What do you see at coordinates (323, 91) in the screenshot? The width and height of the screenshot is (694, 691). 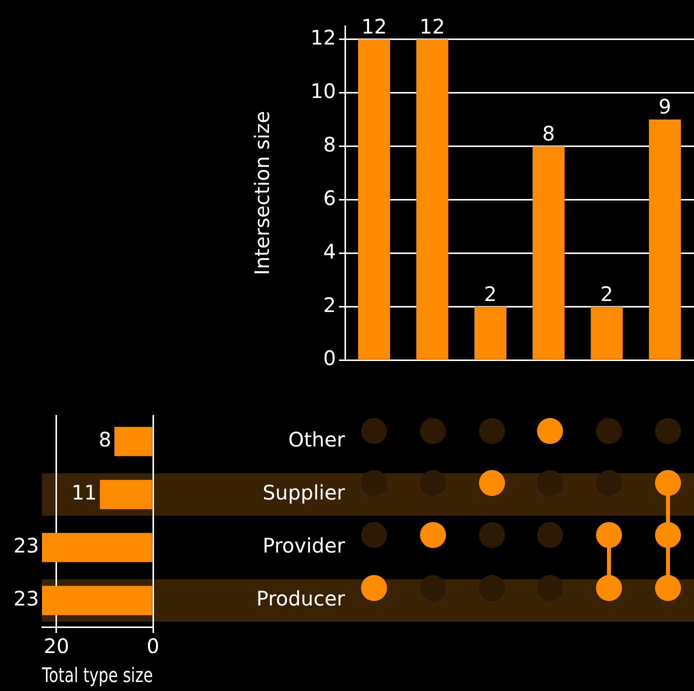 I see `y-tick-label: 10` at bounding box center [323, 91].